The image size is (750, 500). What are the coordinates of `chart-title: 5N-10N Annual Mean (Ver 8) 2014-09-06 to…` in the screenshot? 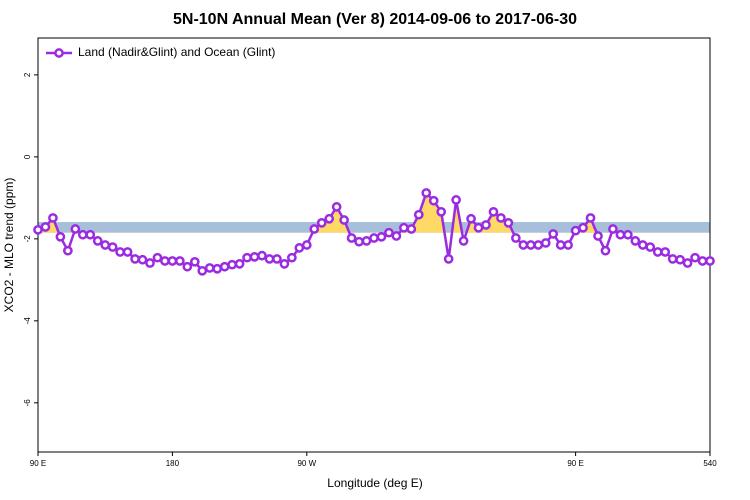 It's located at (375, 19).